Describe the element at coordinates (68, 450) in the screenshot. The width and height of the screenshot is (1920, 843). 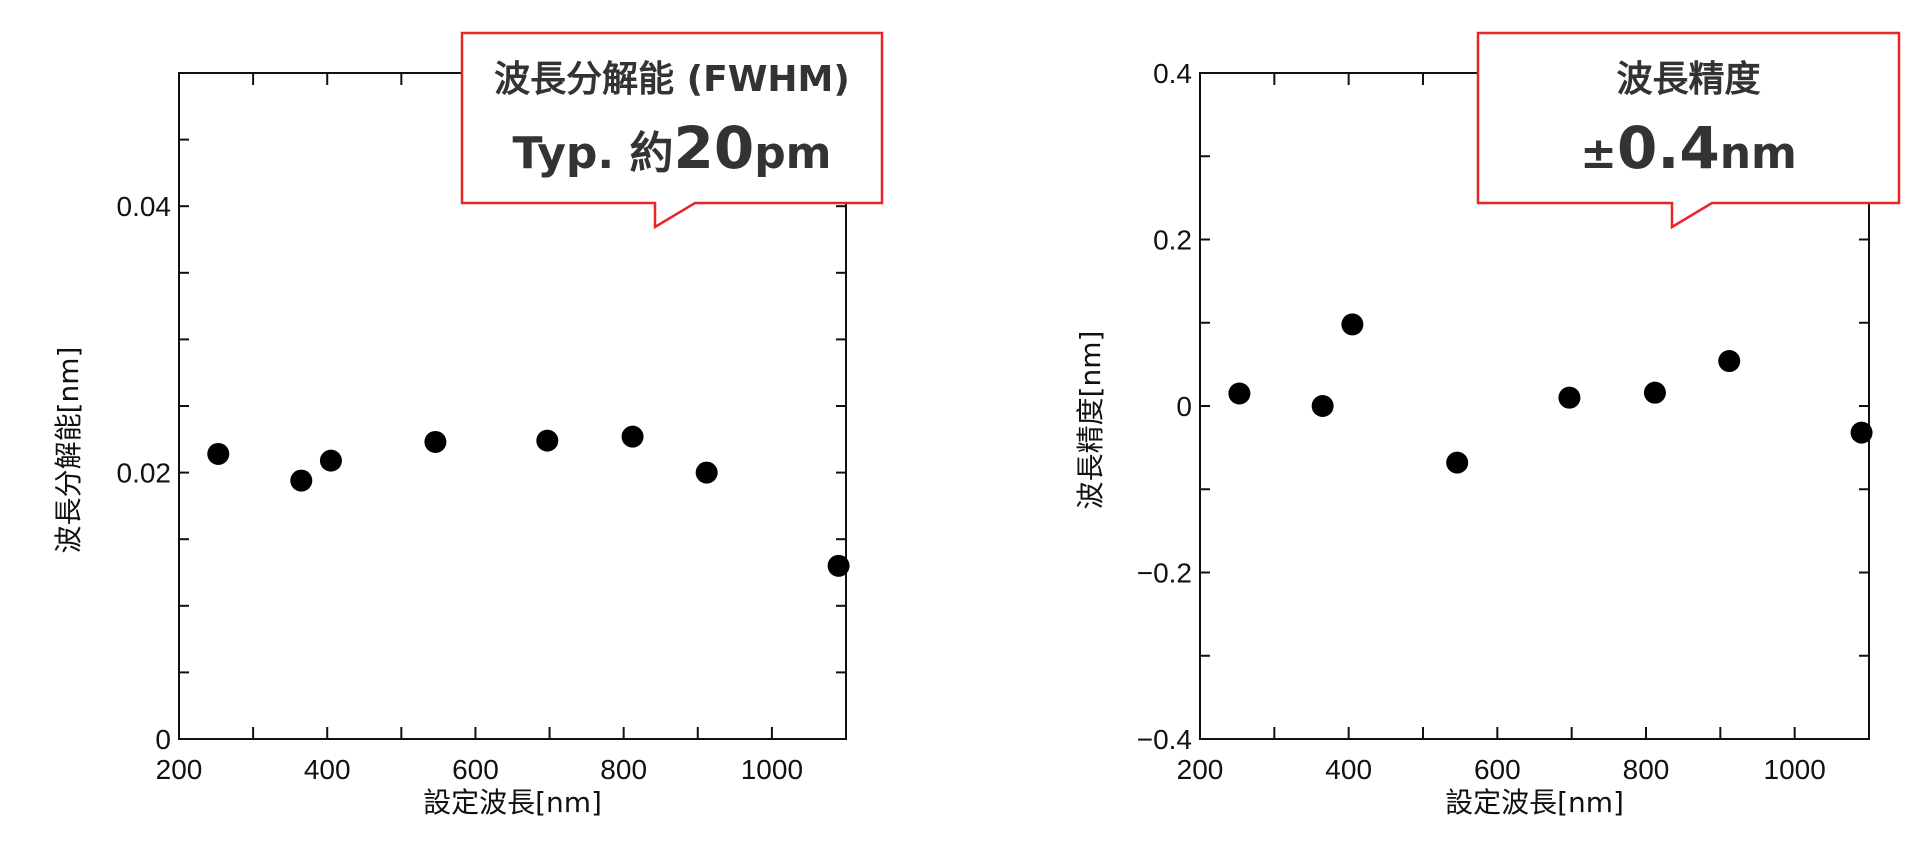
I see `y-axis-label: 波長分解能[nm]` at that location.